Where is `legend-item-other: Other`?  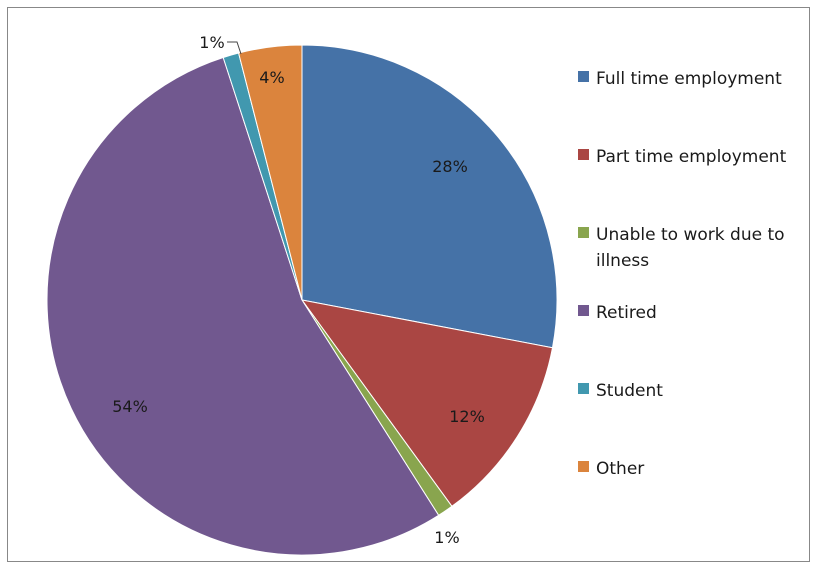
legend-item-other: Other is located at coordinates (689, 469).